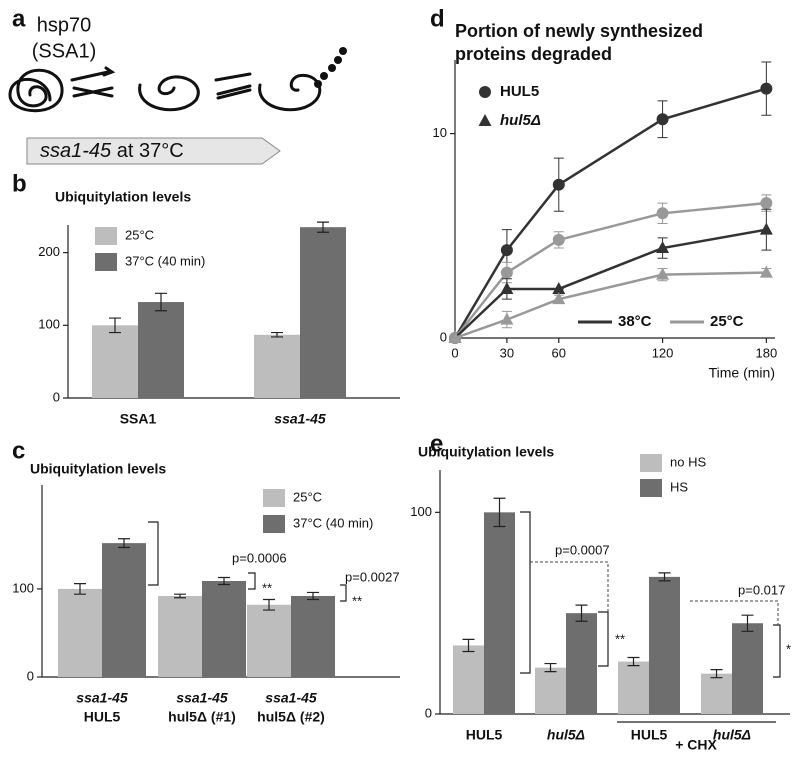  Describe the element at coordinates (533, 54) in the screenshot. I see `chart-title: proteins degraded` at that location.